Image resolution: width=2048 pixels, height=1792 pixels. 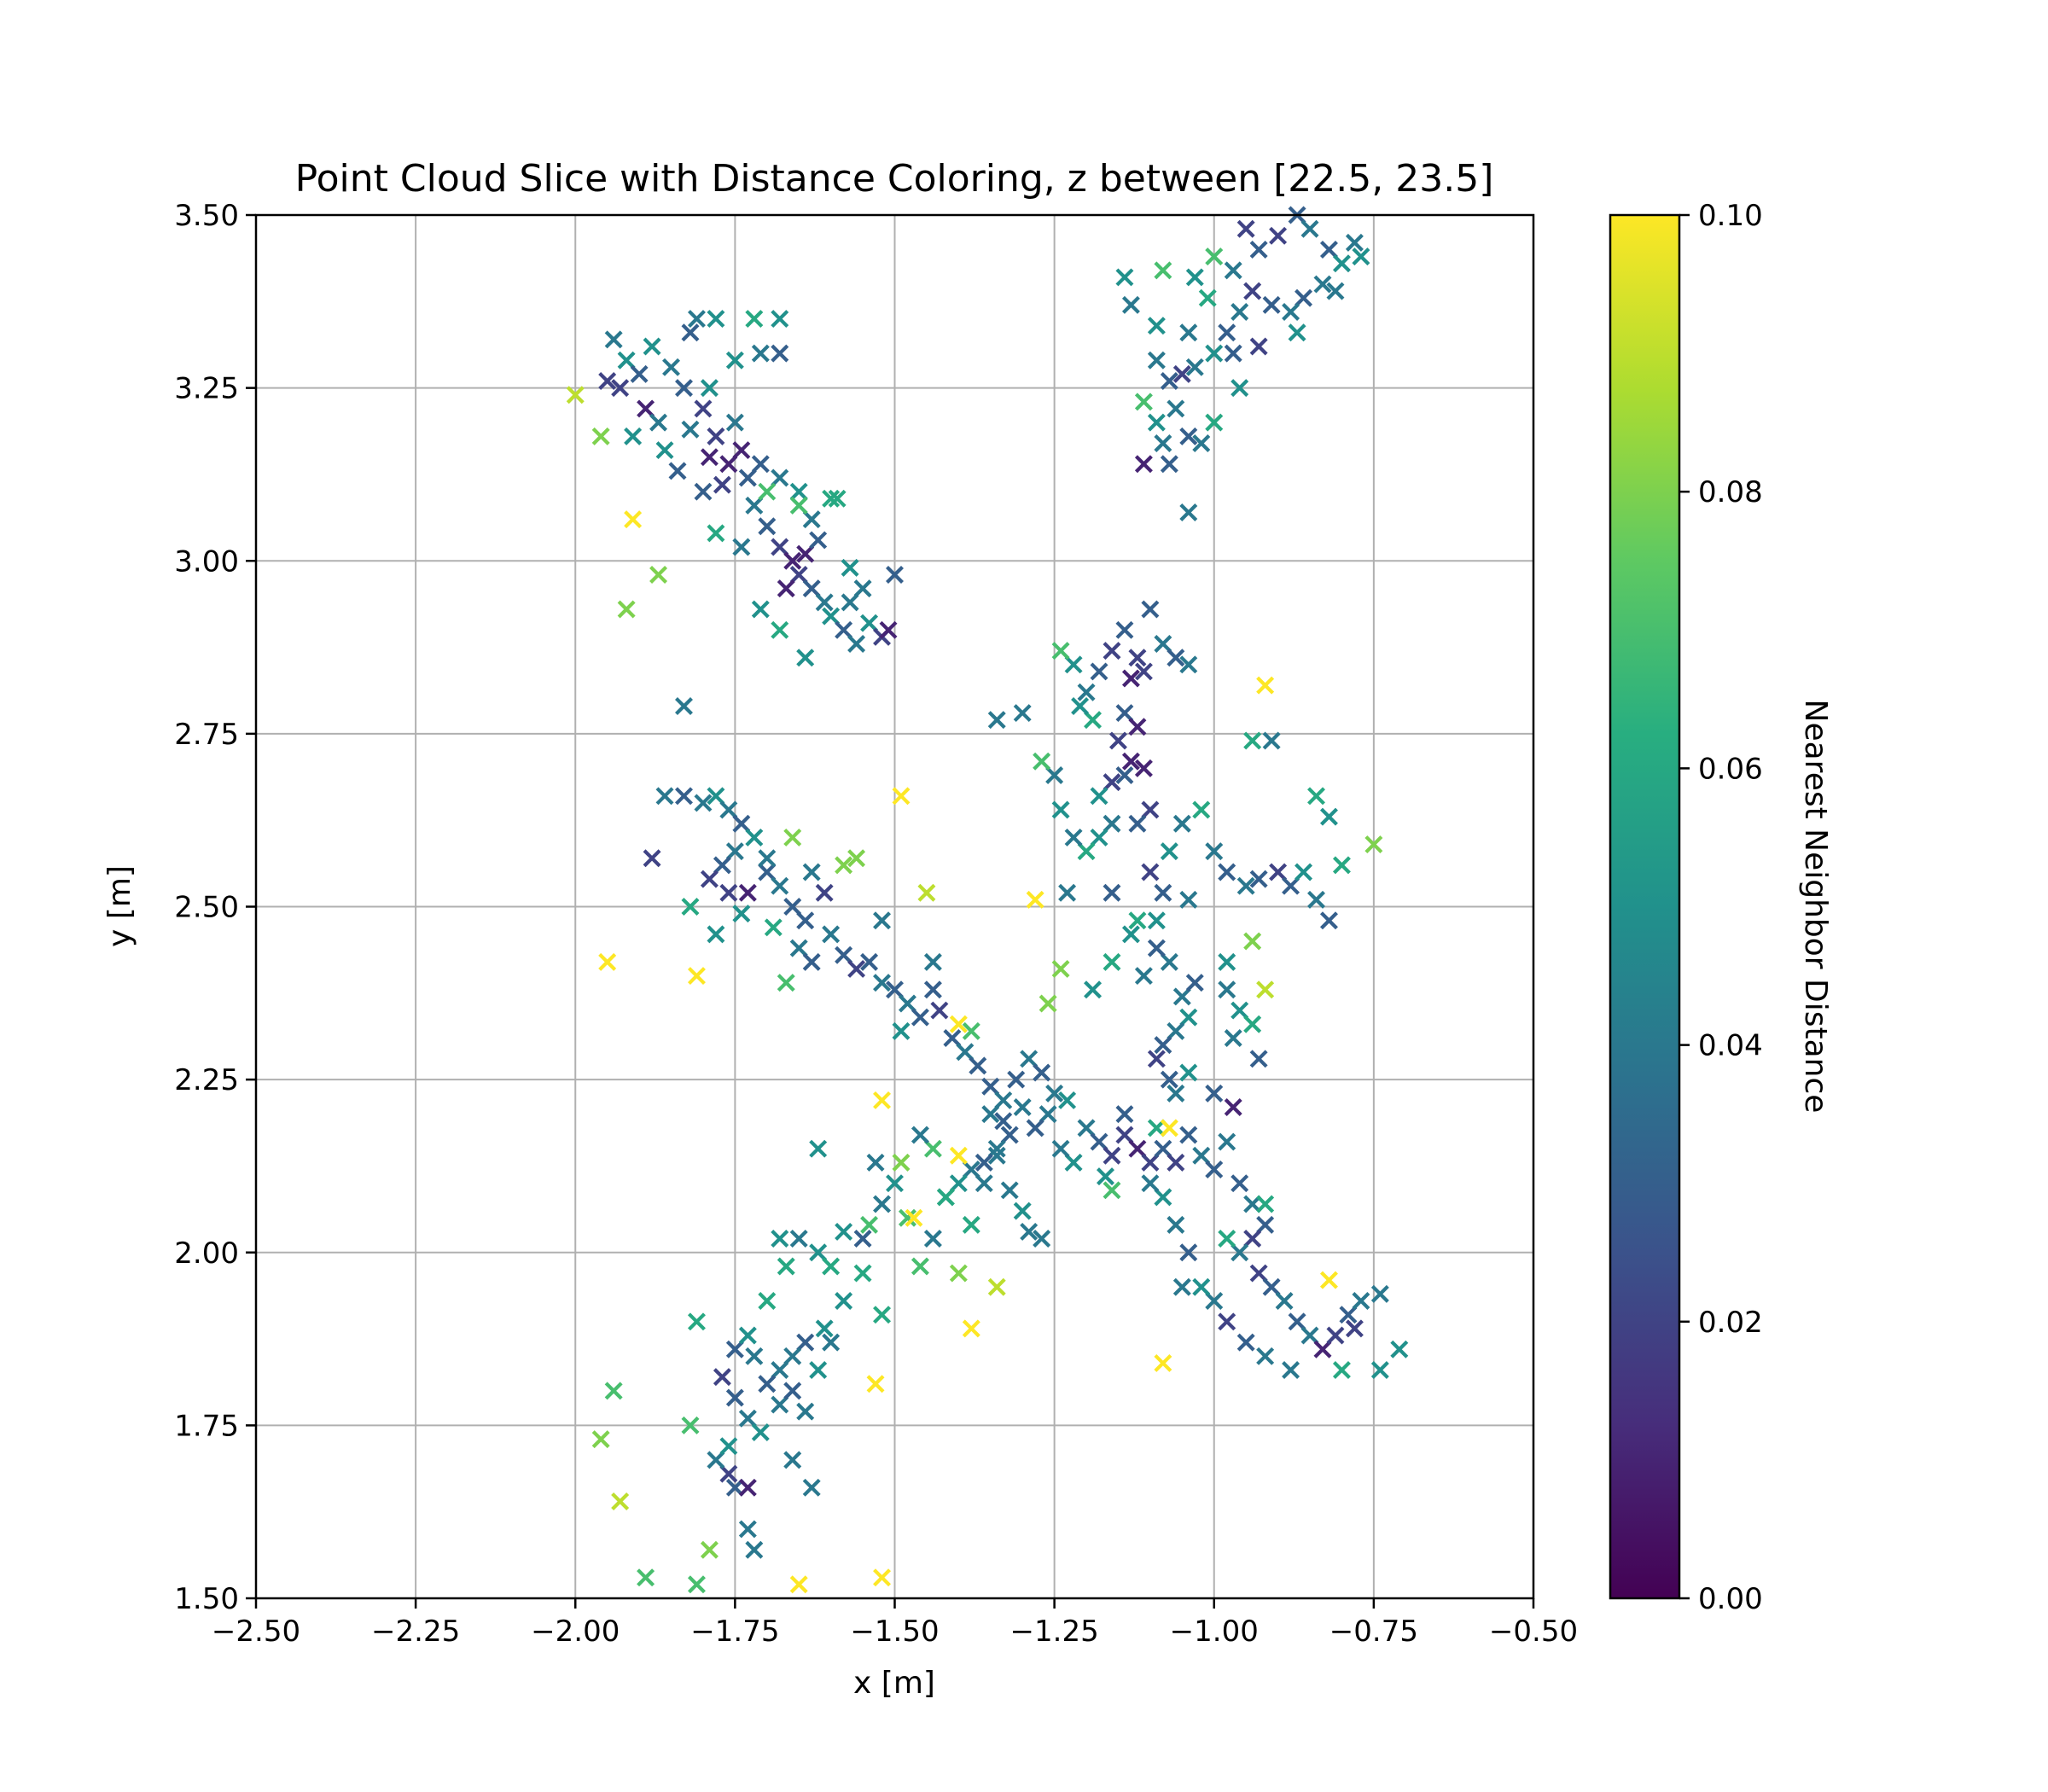 What do you see at coordinates (734, 1632) in the screenshot?
I see `x-tick-label: −1.75` at bounding box center [734, 1632].